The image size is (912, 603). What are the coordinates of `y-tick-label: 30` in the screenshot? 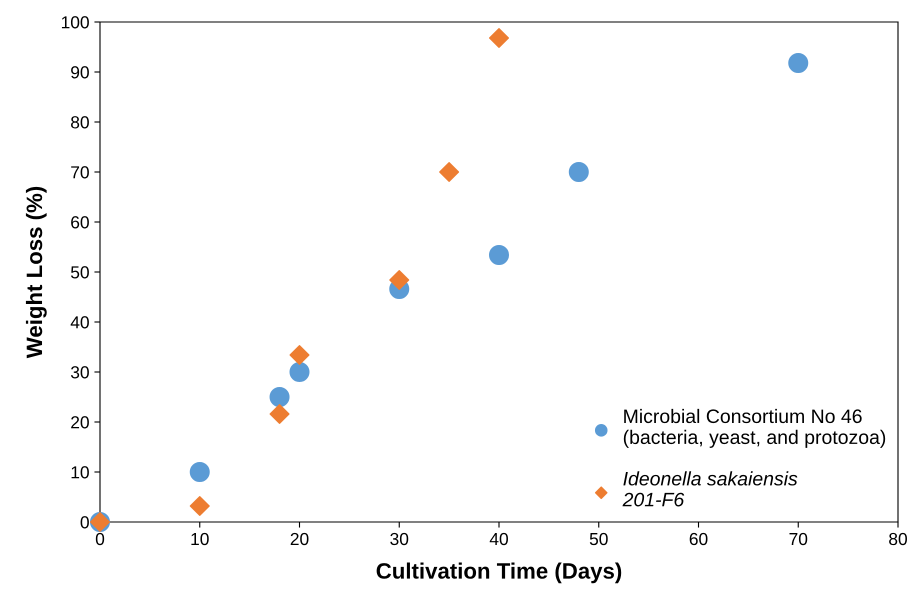 It's located at (79, 372).